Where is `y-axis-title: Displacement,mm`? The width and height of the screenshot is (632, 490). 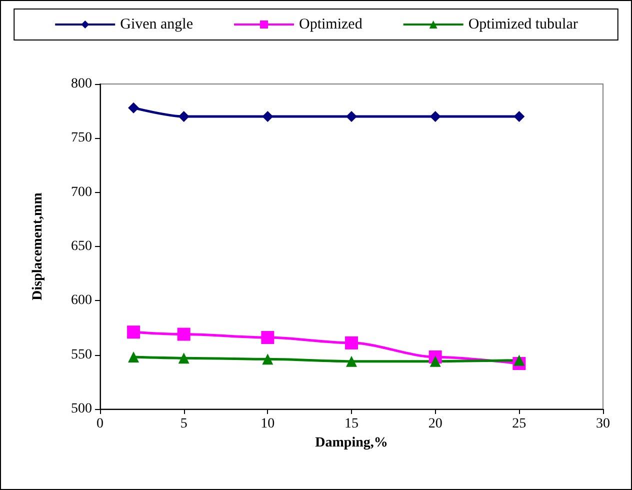 y-axis-title: Displacement,mm is located at coordinates (38, 246).